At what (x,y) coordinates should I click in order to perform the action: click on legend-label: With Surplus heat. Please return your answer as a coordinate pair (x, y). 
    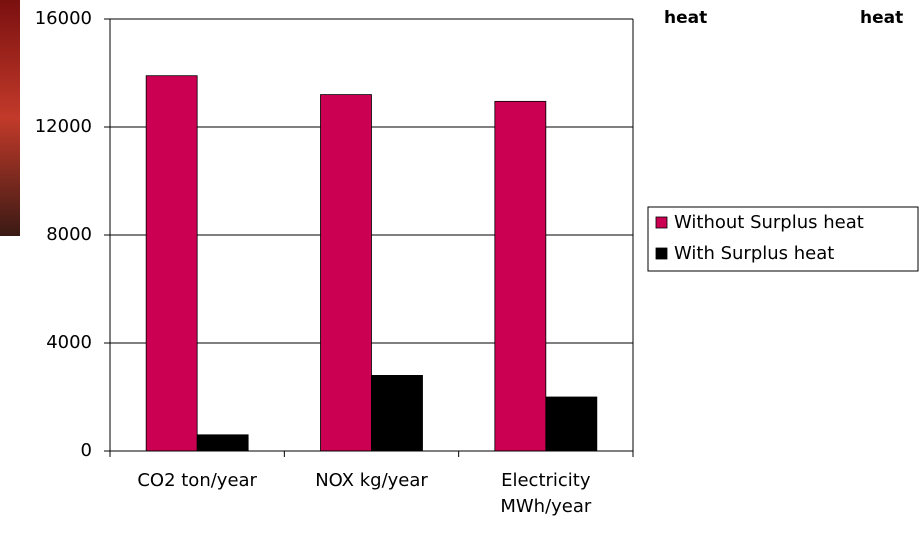
    Looking at the image, I should click on (754, 253).